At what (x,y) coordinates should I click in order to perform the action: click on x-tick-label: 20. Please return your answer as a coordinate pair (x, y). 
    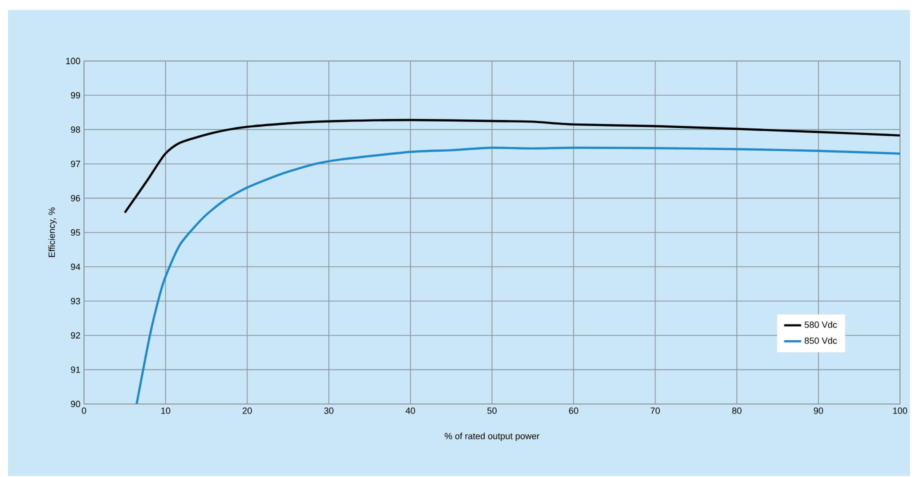
    Looking at the image, I should click on (247, 411).